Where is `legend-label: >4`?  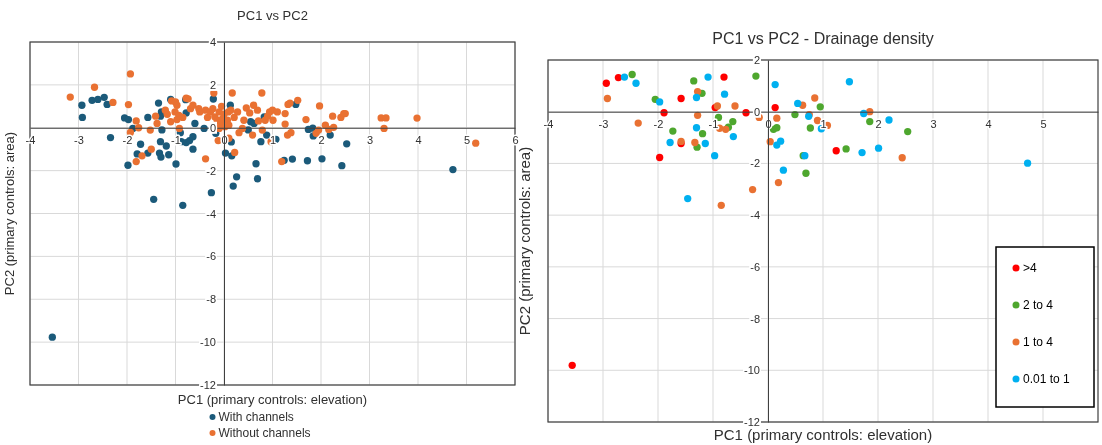
legend-label: >4 is located at coordinates (1030, 268).